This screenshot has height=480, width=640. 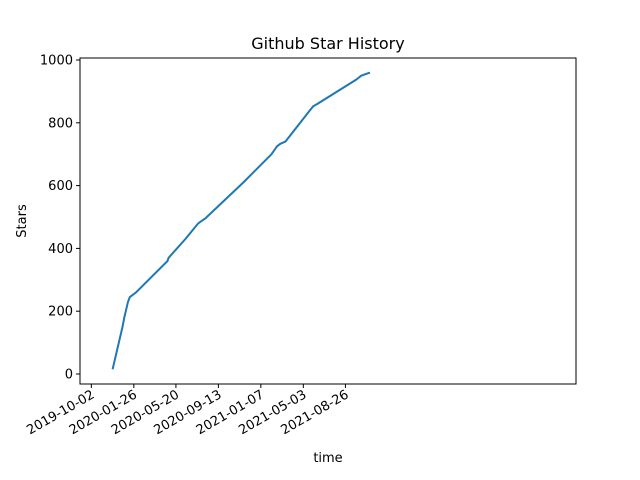 I want to click on y-axis-label: Stars, so click(x=22, y=221).